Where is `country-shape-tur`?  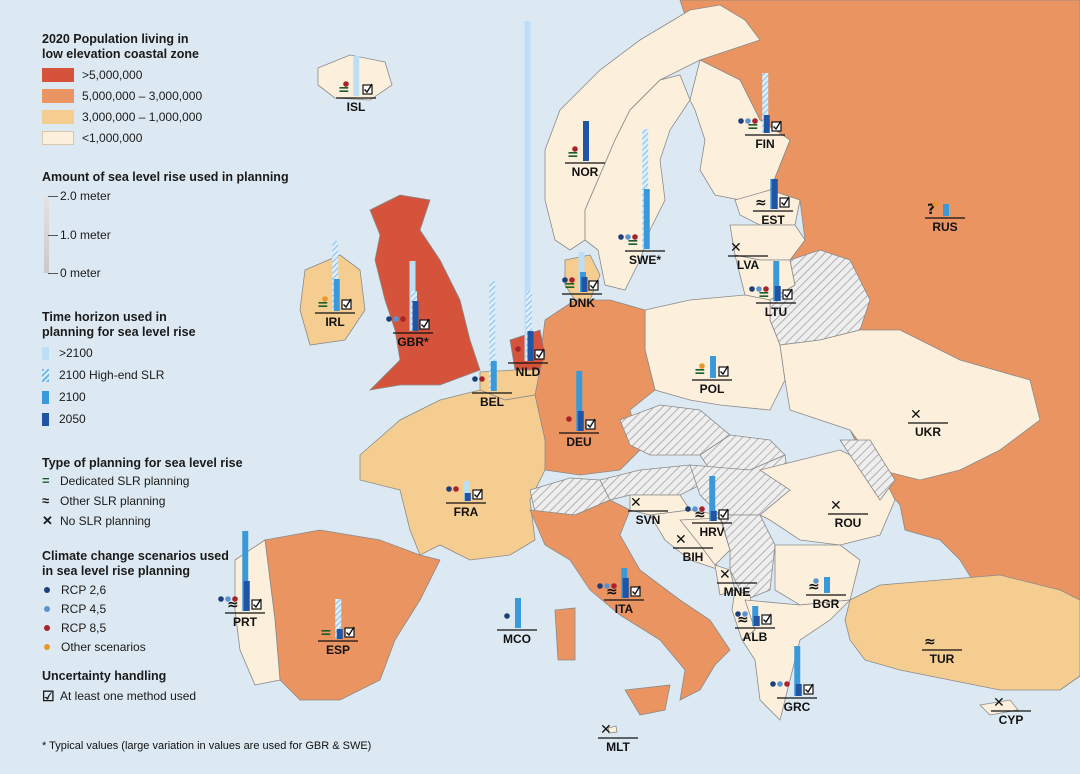
country-shape-tur is located at coordinates (962, 632).